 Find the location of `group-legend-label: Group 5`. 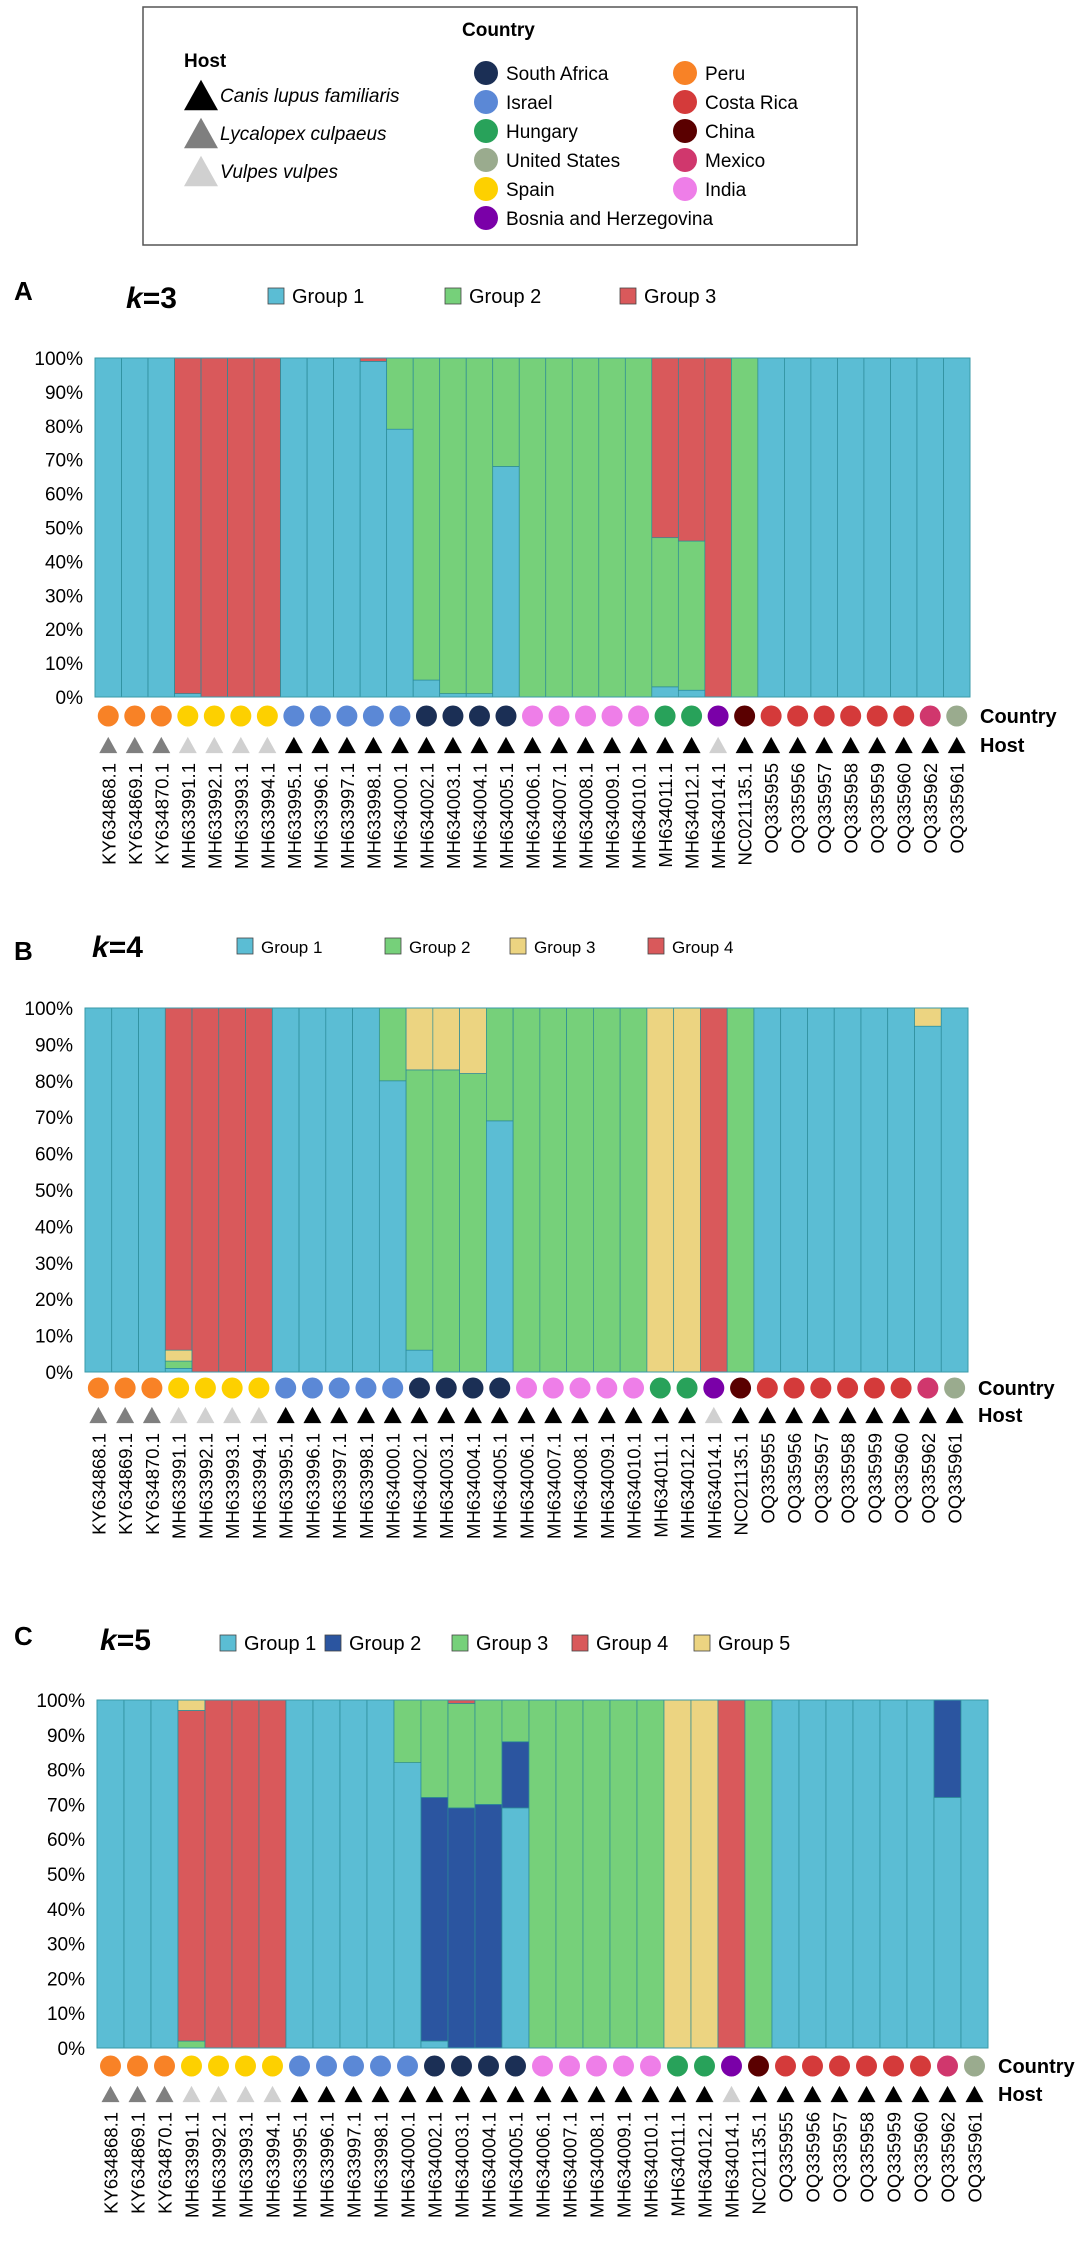

group-legend-label: Group 5 is located at coordinates (754, 1644).